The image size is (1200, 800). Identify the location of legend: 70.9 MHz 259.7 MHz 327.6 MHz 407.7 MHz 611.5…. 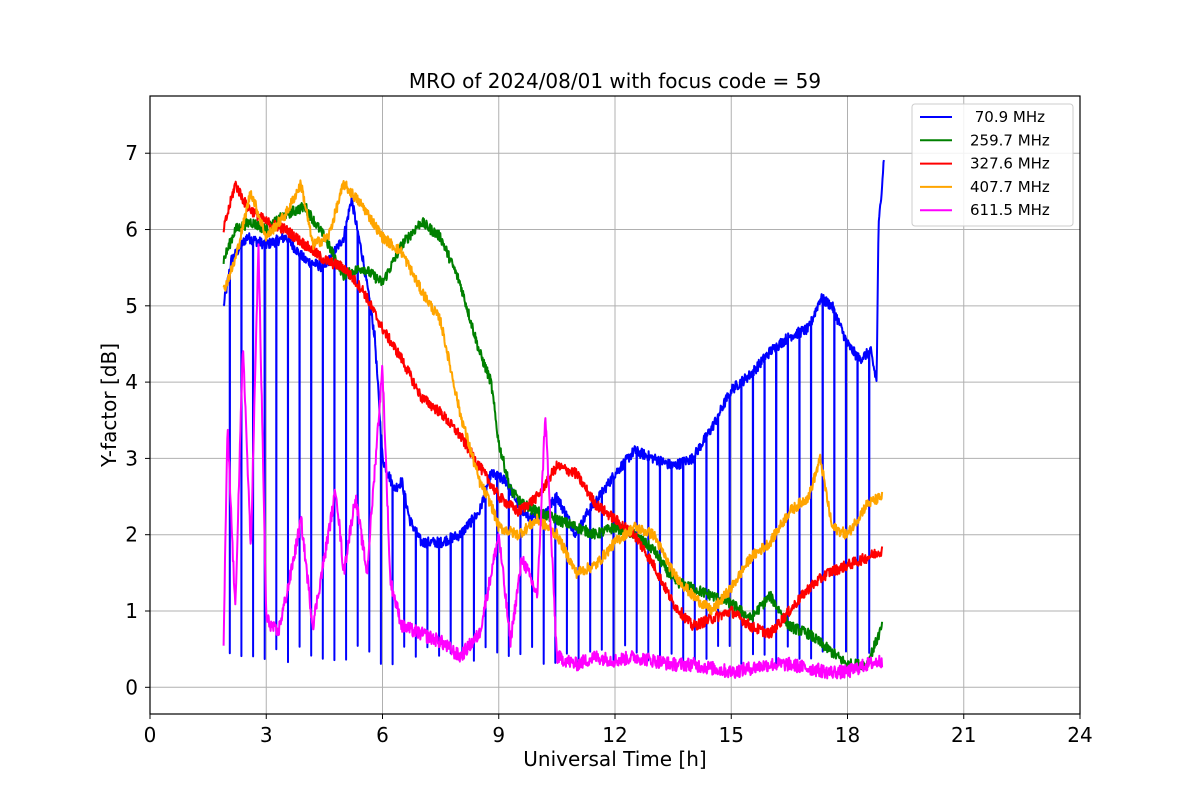
(992, 165).